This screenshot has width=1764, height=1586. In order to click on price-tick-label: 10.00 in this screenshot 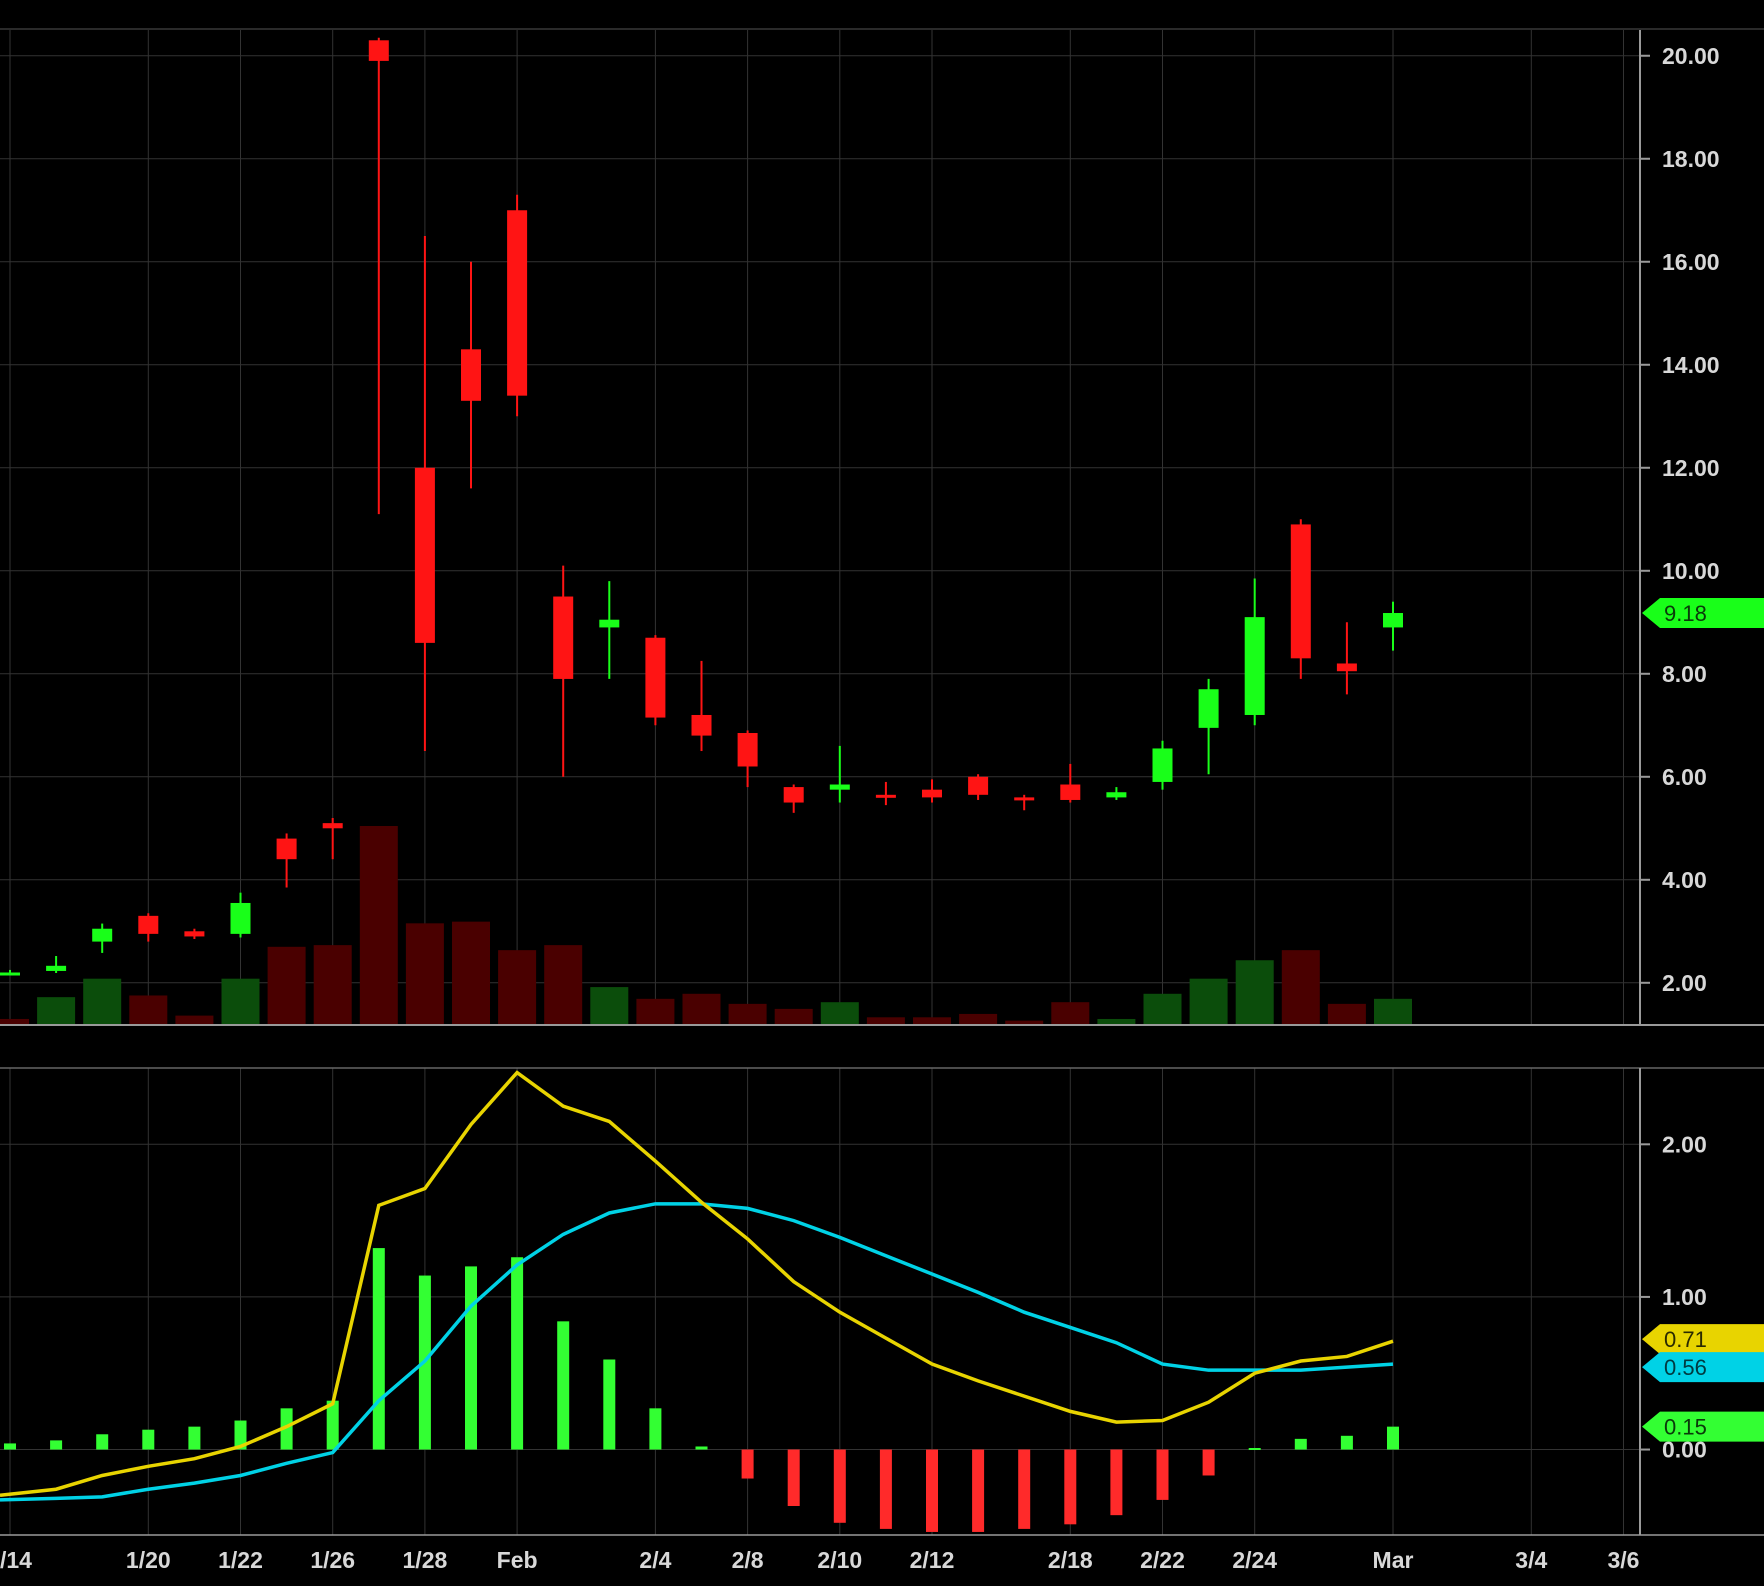, I will do `click(1691, 571)`.